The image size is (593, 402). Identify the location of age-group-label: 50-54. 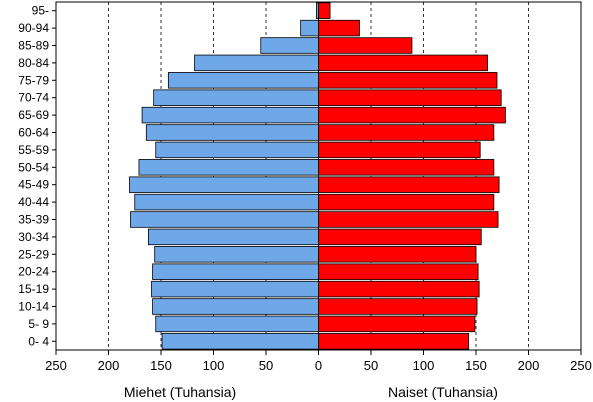
(33, 167).